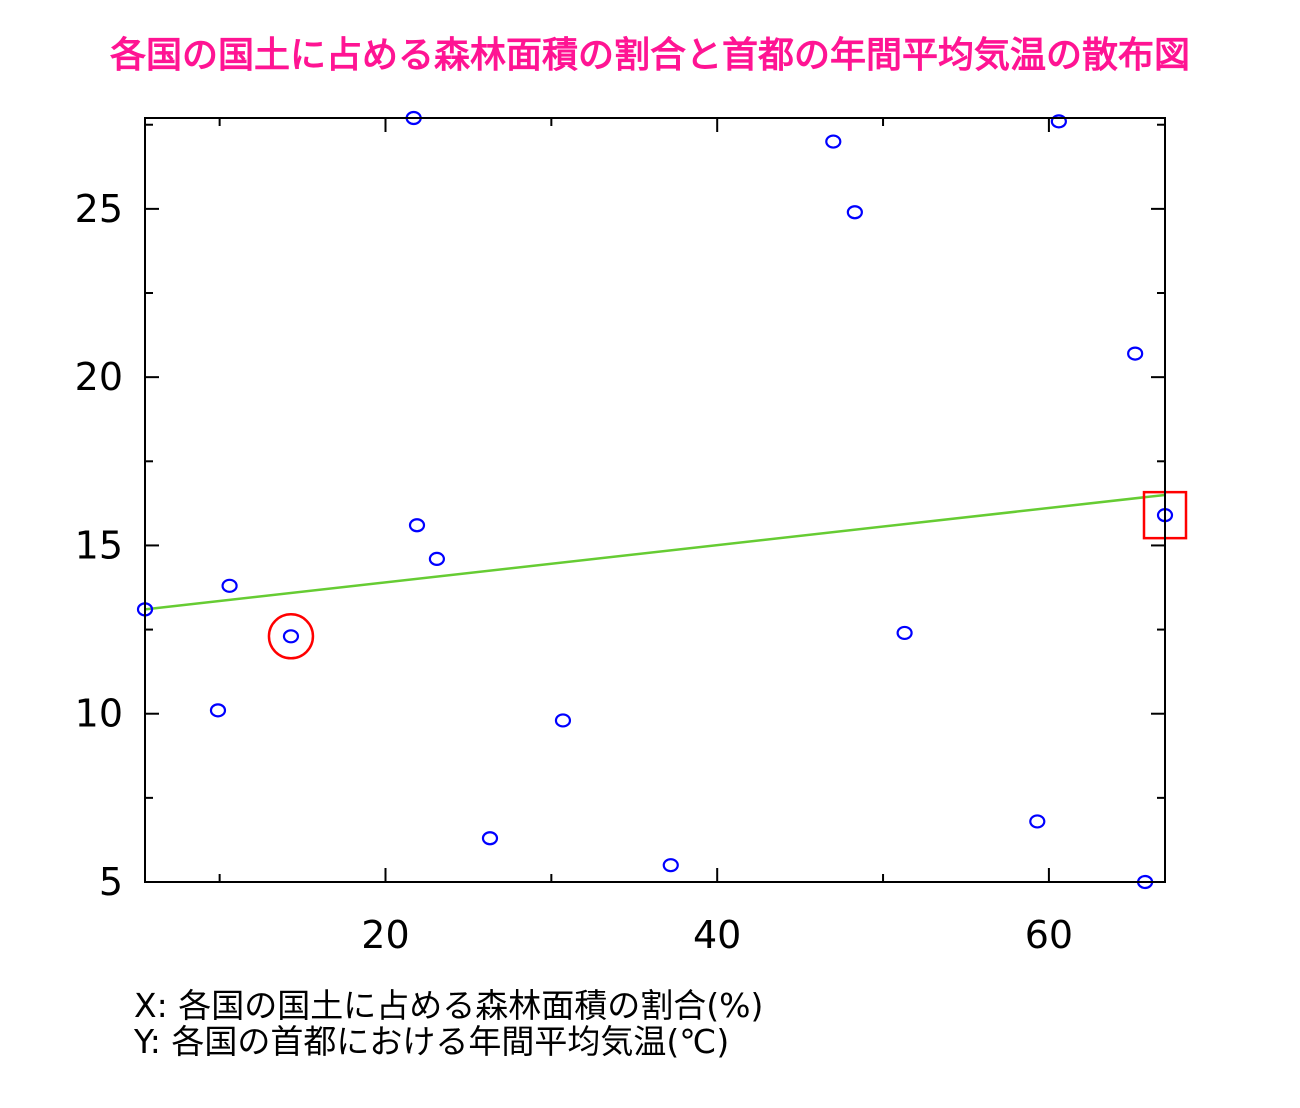 The height and width of the screenshot is (1108, 1300). What do you see at coordinates (111, 882) in the screenshot?
I see `y-tick-label: 5` at bounding box center [111, 882].